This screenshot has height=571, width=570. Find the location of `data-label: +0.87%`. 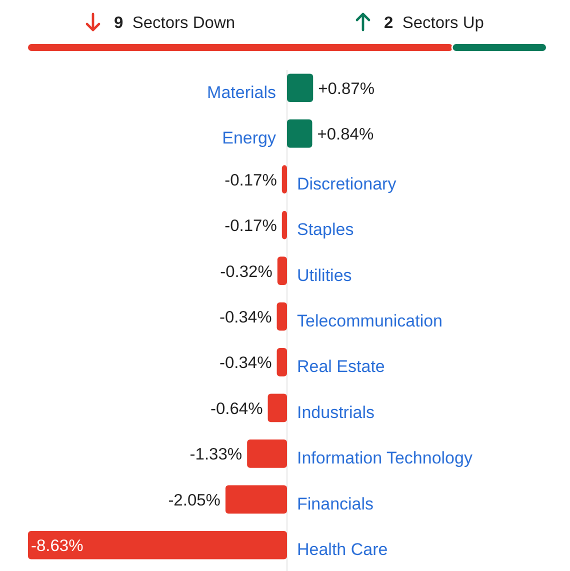

data-label: +0.87% is located at coordinates (346, 89).